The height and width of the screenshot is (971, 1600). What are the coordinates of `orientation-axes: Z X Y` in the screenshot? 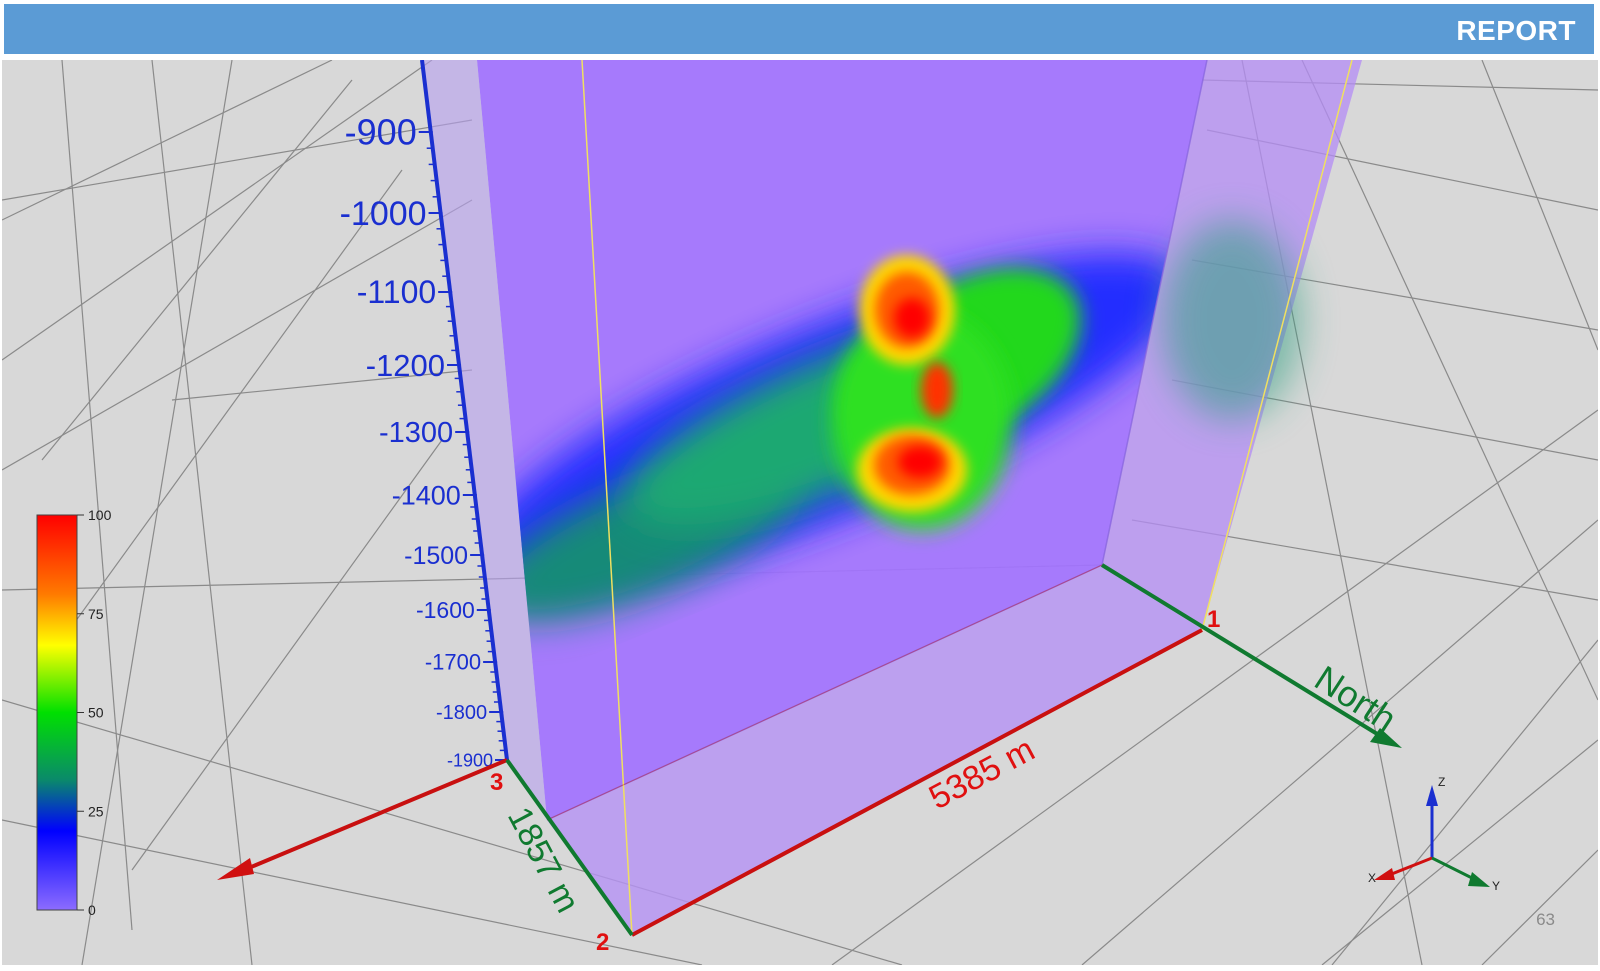 It's located at (1434, 834).